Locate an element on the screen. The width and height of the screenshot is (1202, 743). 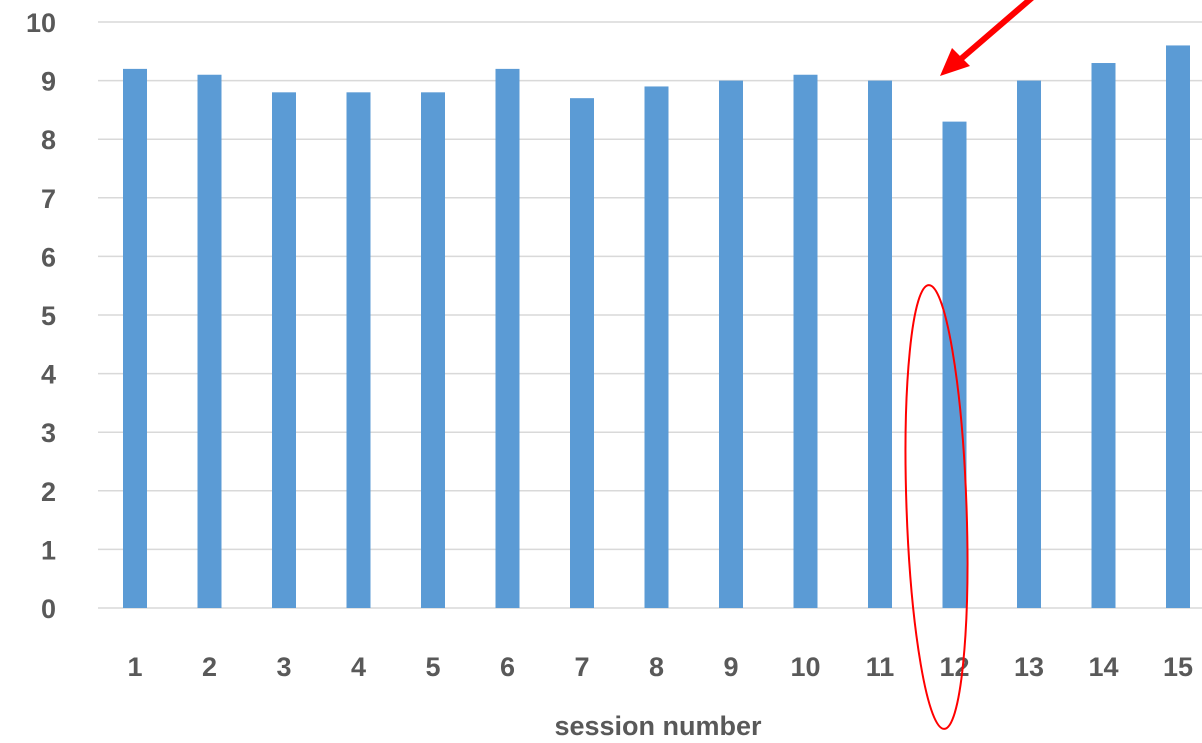
x-tick-label: 10 is located at coordinates (805, 667).